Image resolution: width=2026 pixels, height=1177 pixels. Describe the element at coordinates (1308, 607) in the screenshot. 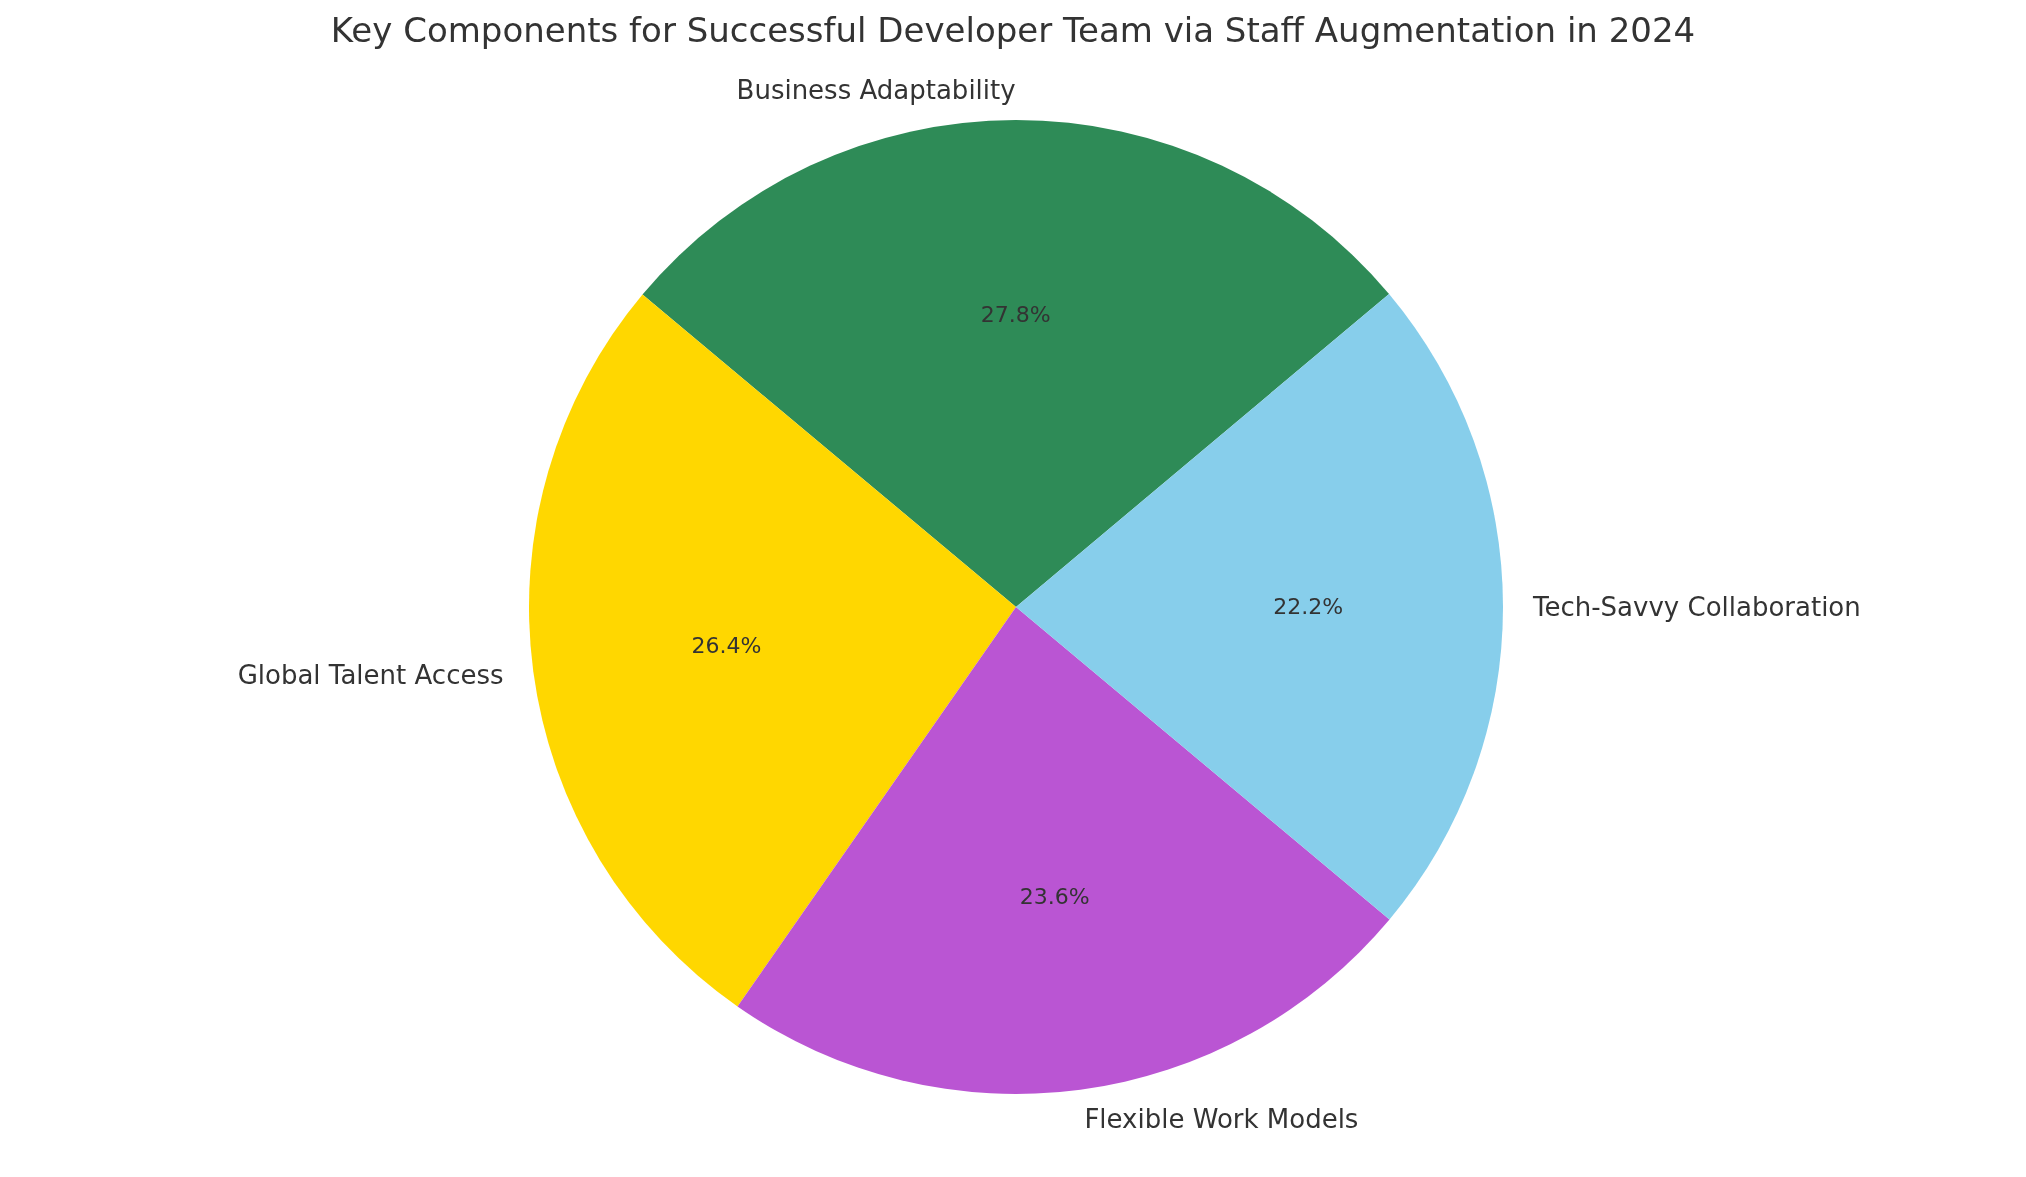

I see `data-label: 22.2%` at that location.